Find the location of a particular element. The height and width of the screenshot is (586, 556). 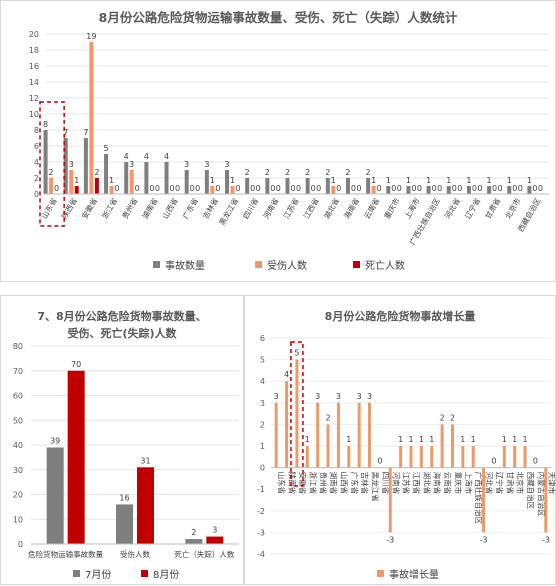

y-tick-label: 6 is located at coordinates (262, 338).